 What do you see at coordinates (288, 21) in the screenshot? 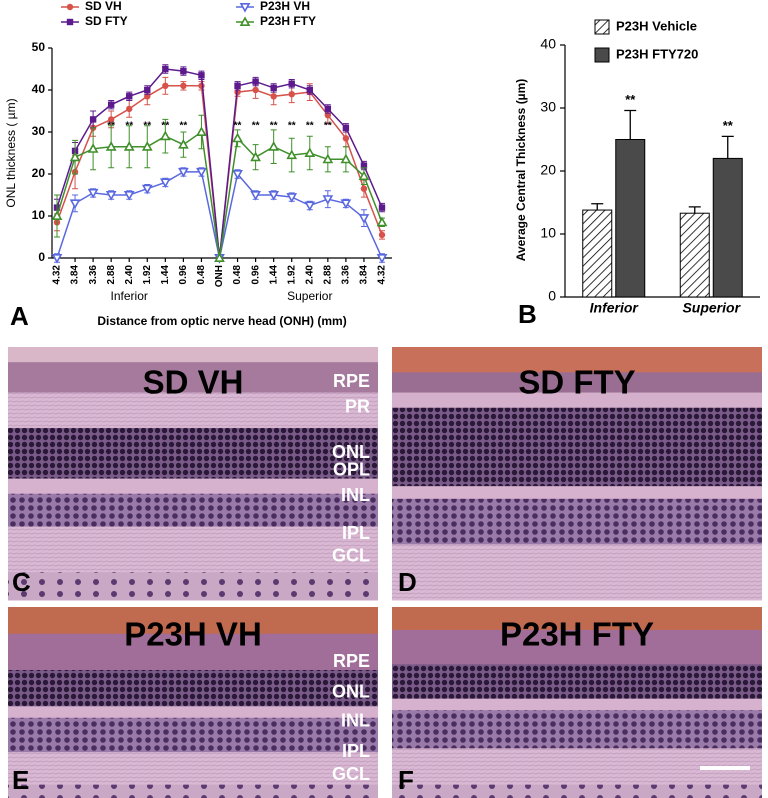
I see `legend-label: P23H FTY` at bounding box center [288, 21].